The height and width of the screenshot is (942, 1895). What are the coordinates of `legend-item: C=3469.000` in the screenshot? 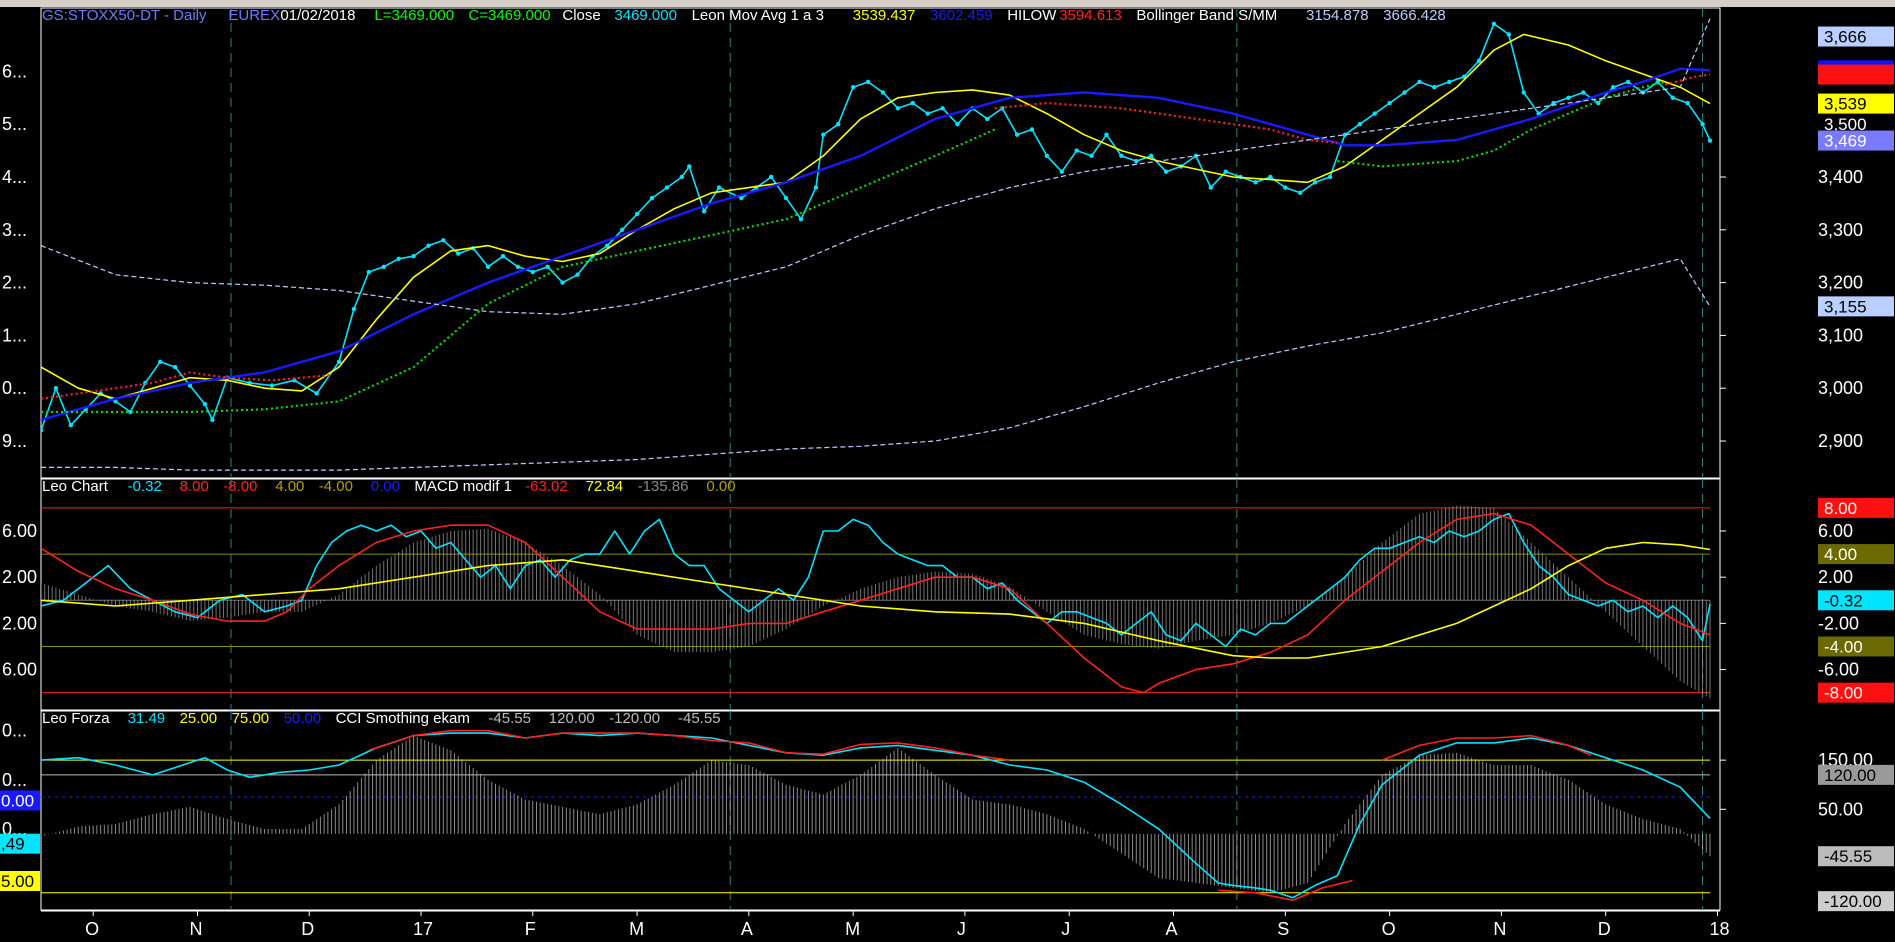 It's located at (509, 15).